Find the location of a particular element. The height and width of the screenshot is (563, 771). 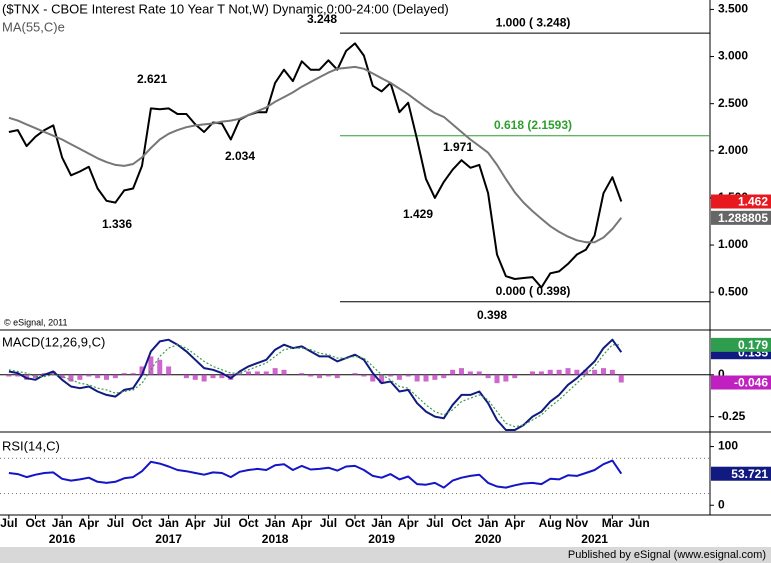

y-tick-label: -0.25 is located at coordinates (732, 416).